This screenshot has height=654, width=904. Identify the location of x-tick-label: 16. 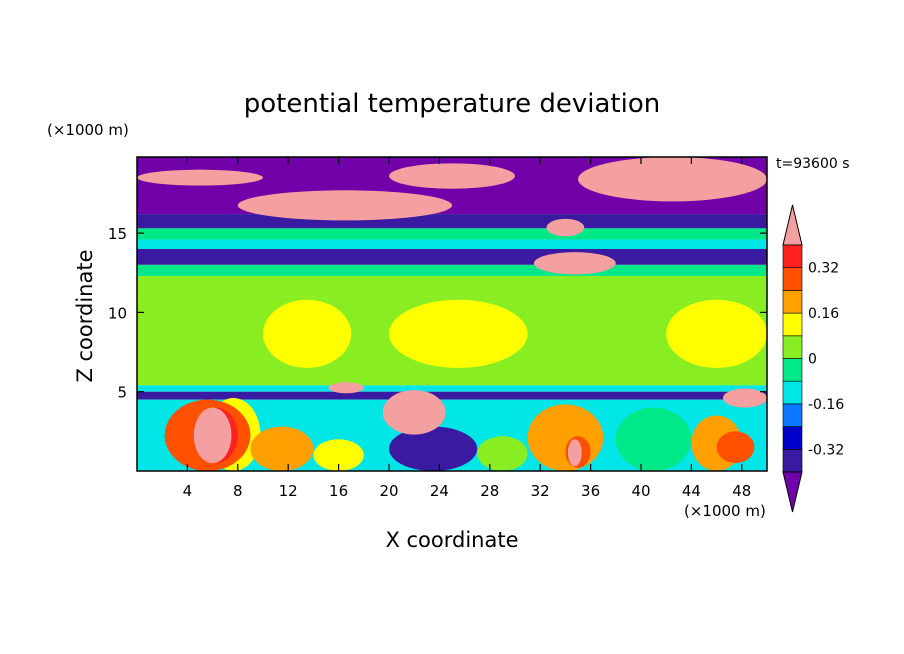
(338, 491).